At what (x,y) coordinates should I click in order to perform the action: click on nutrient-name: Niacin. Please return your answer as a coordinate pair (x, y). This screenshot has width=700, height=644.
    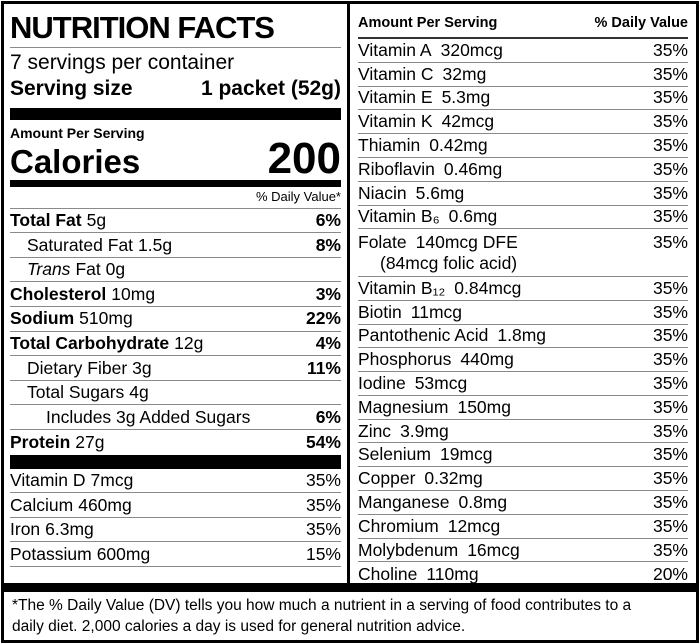
    Looking at the image, I should click on (382, 192).